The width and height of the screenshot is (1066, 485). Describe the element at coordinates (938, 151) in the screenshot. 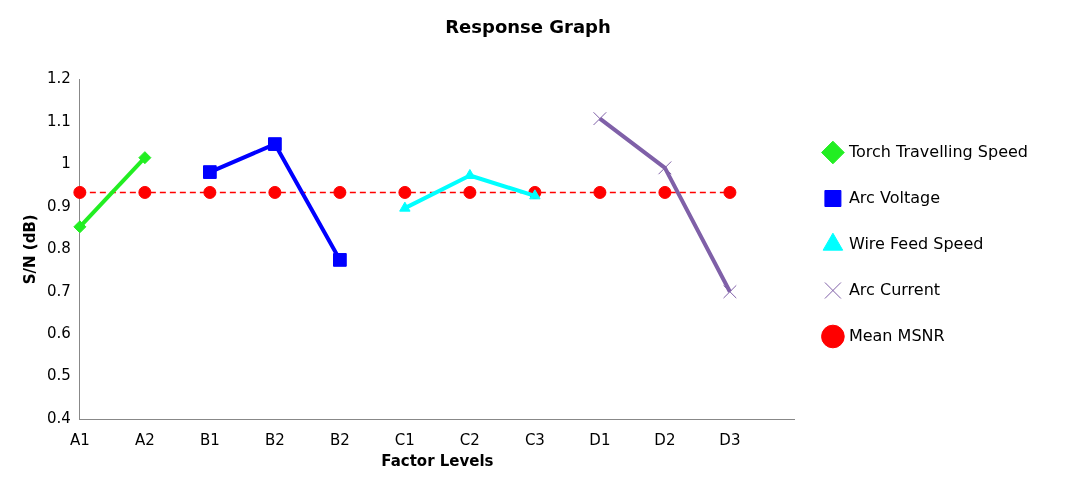

I see `legend-label: Torch Travelling Speed` at that location.